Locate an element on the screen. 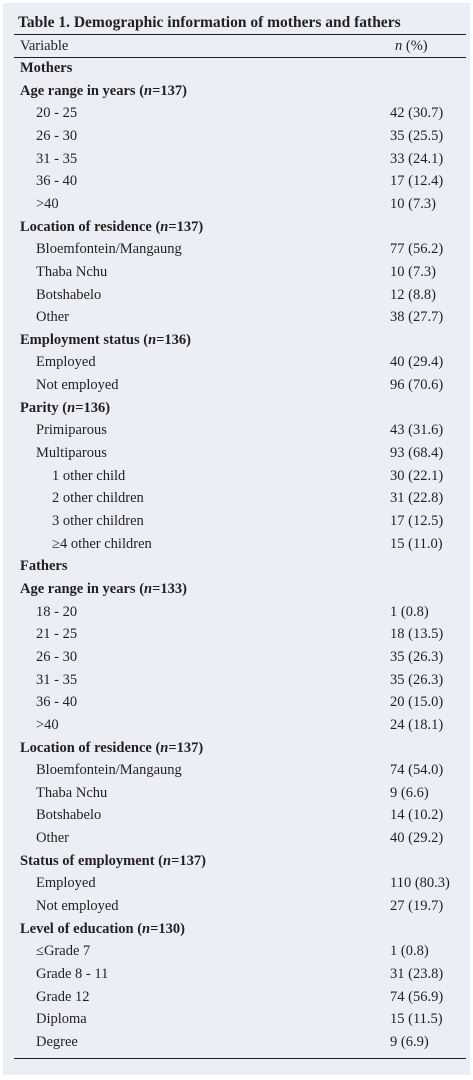 Image resolution: width=473 pixels, height=1080 pixels. row-value: 38 (27.7) is located at coordinates (417, 317).